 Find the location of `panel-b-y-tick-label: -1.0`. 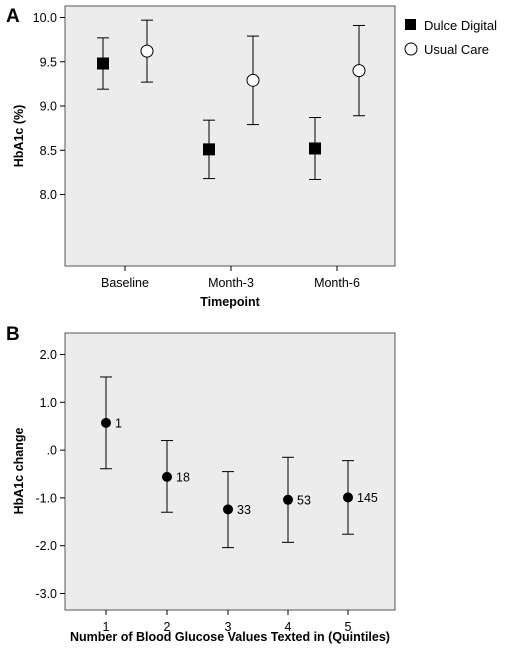

panel-b-y-tick-label: -1.0 is located at coordinates (46, 498).